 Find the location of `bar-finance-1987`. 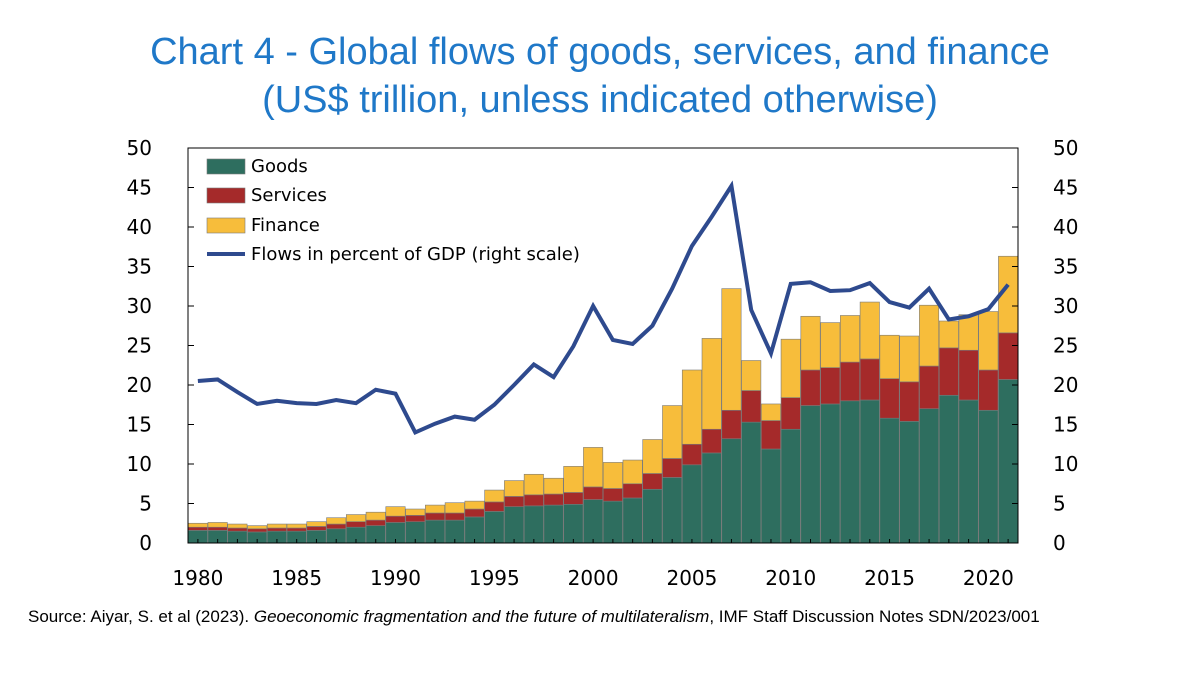

bar-finance-1987 is located at coordinates (336, 521).